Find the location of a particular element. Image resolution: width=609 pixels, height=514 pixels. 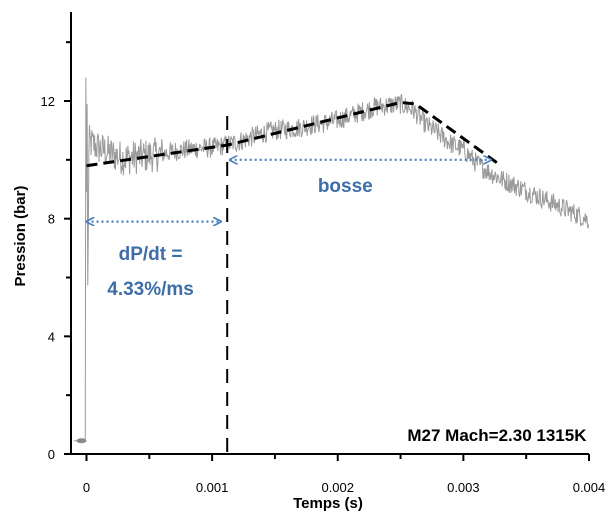

x-tick-label: 0.001 is located at coordinates (212, 487).